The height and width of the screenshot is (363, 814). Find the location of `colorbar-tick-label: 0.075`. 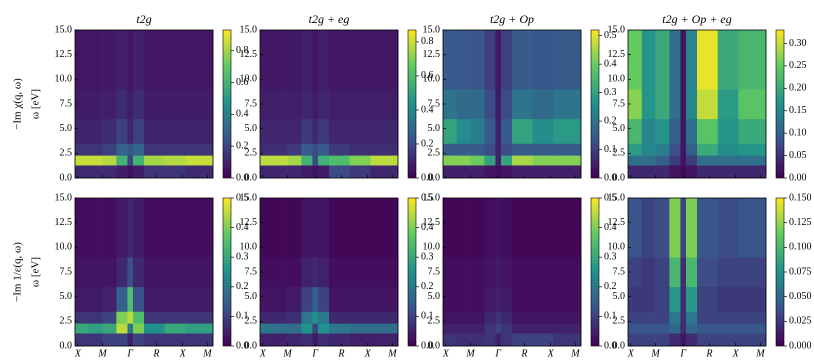

colorbar-tick-label: 0.075 is located at coordinates (800, 271).